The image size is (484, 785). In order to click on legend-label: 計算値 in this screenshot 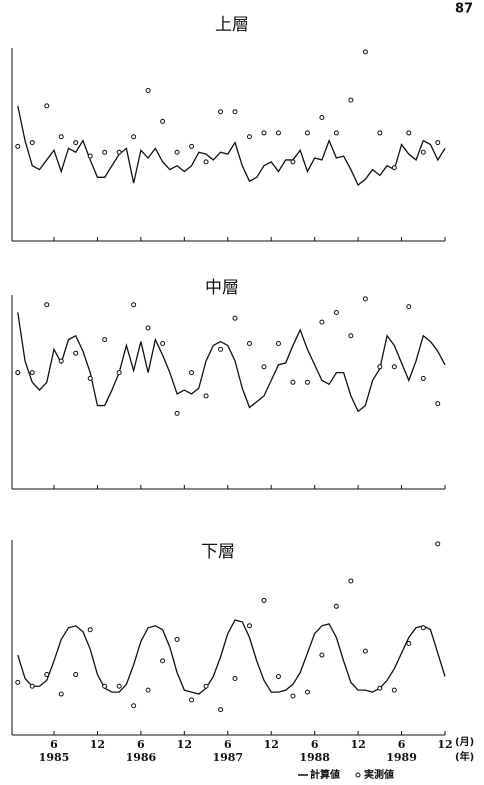, I will do `click(325, 774)`.